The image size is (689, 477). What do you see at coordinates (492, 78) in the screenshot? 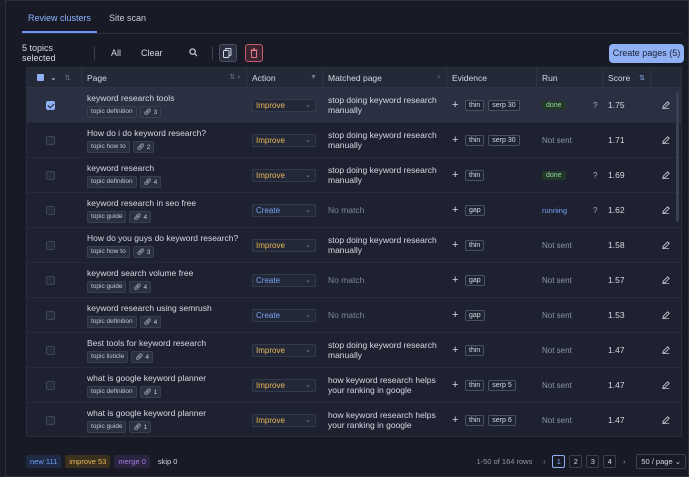
I see `header-evidence: Evidence` at bounding box center [492, 78].